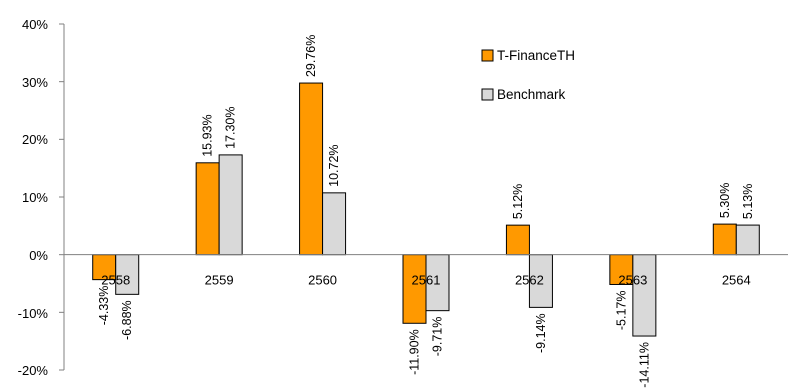  I want to click on legend-label-t-financeth: T-FinanceTH, so click(536, 55).